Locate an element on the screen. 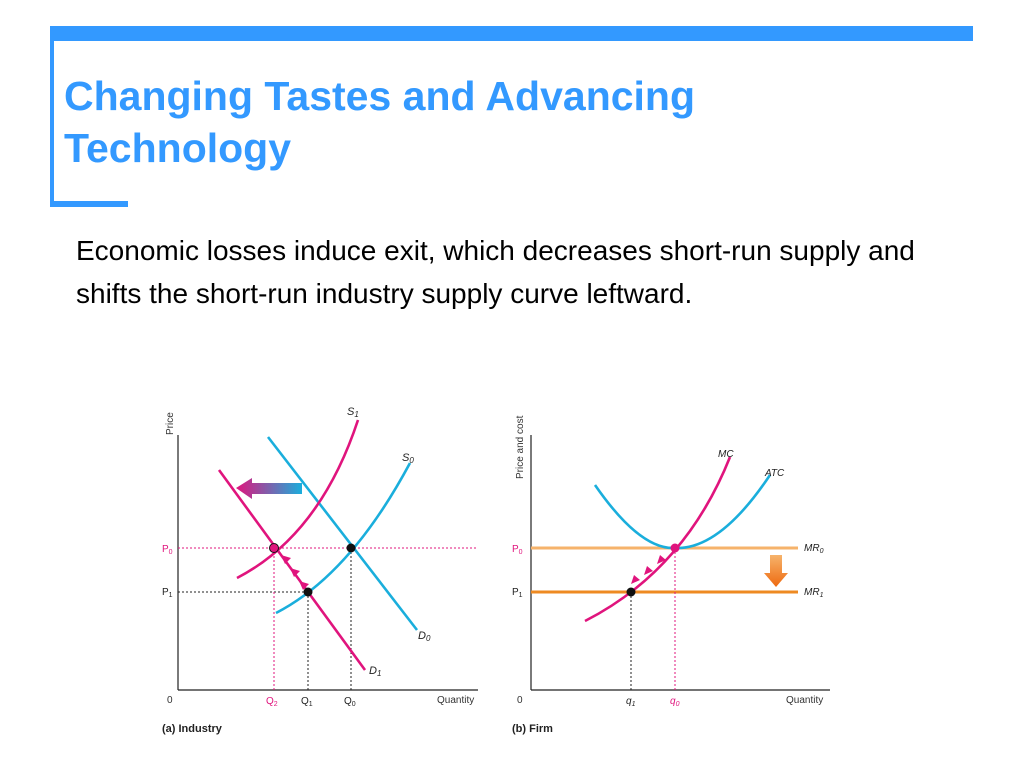 The height and width of the screenshot is (768, 1024). industry-origin-label: 0 is located at coordinates (170, 700).